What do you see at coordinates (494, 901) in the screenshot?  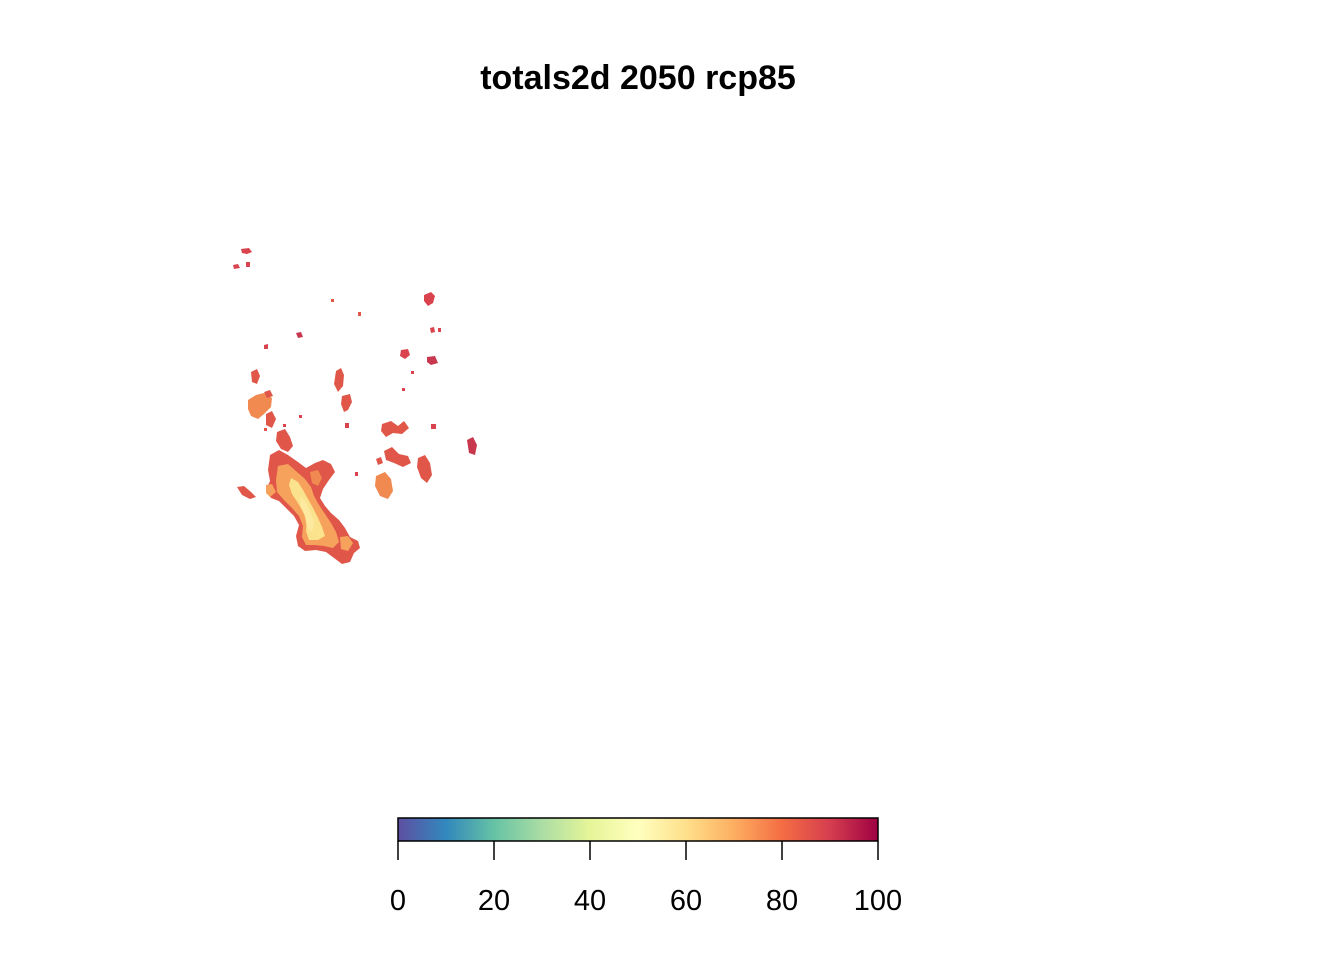 I see `legend-tick-label: 20` at bounding box center [494, 901].